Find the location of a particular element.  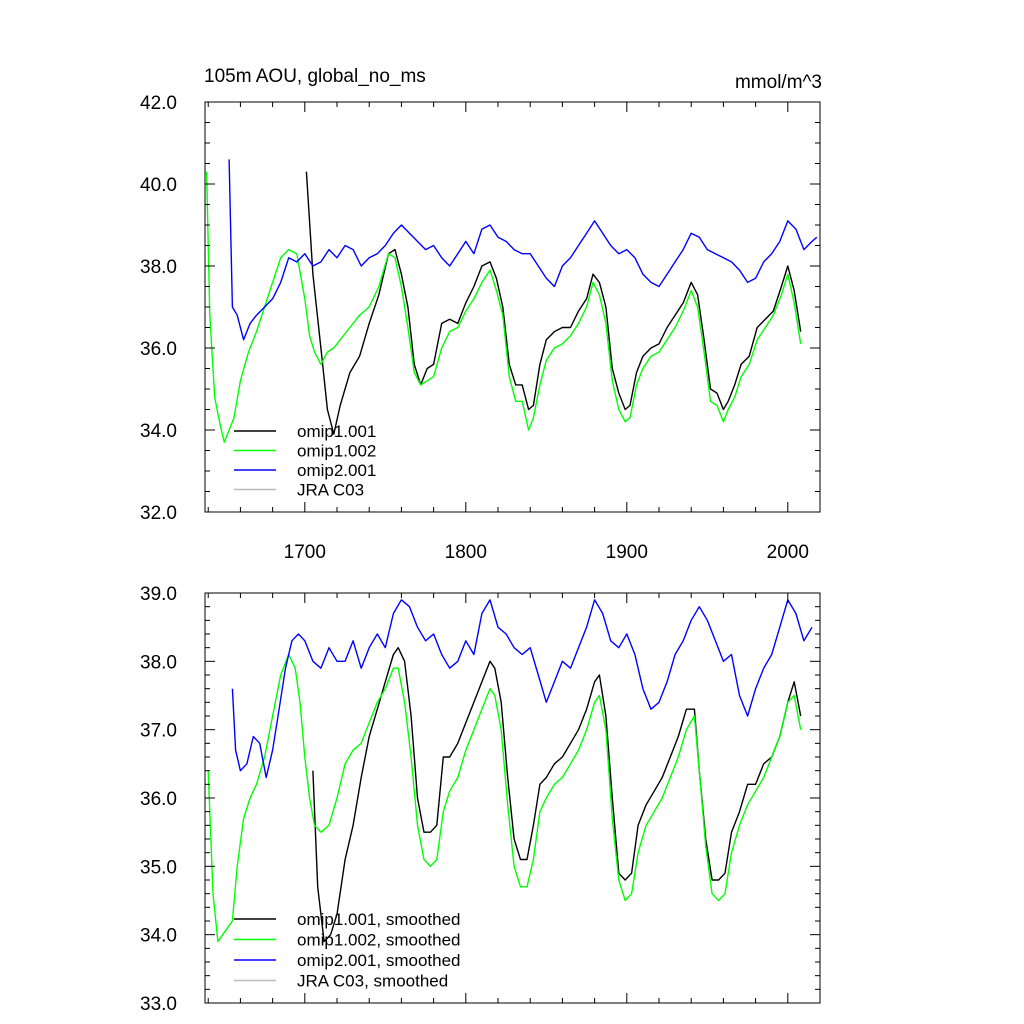

top-legend-label: omip1.002 is located at coordinates (336, 451).